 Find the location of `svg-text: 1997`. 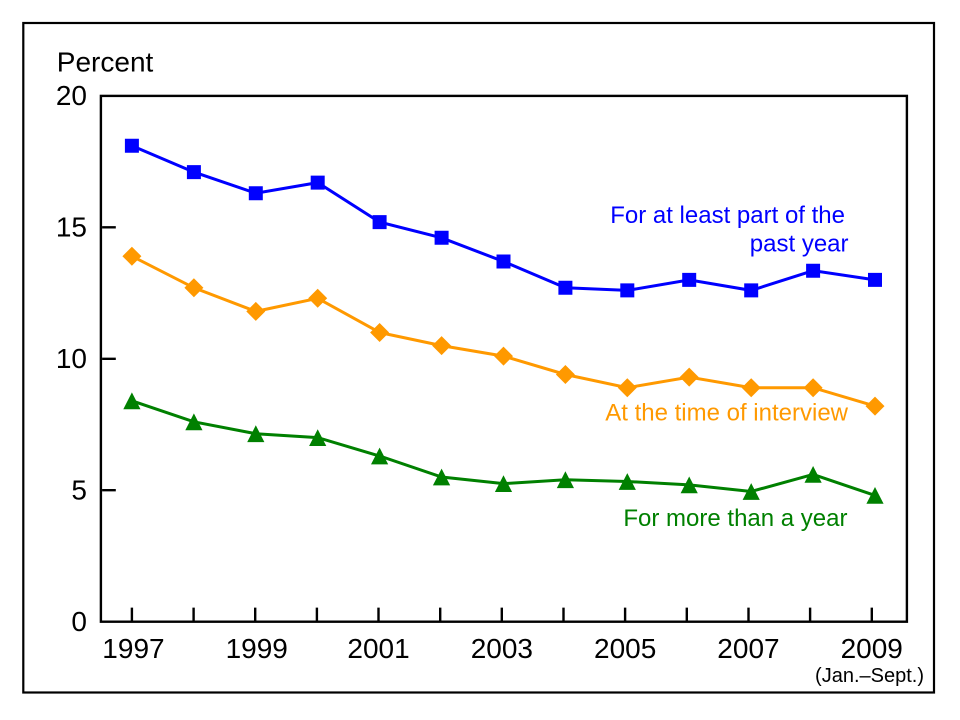

svg-text: 1997 is located at coordinates (133, 648).